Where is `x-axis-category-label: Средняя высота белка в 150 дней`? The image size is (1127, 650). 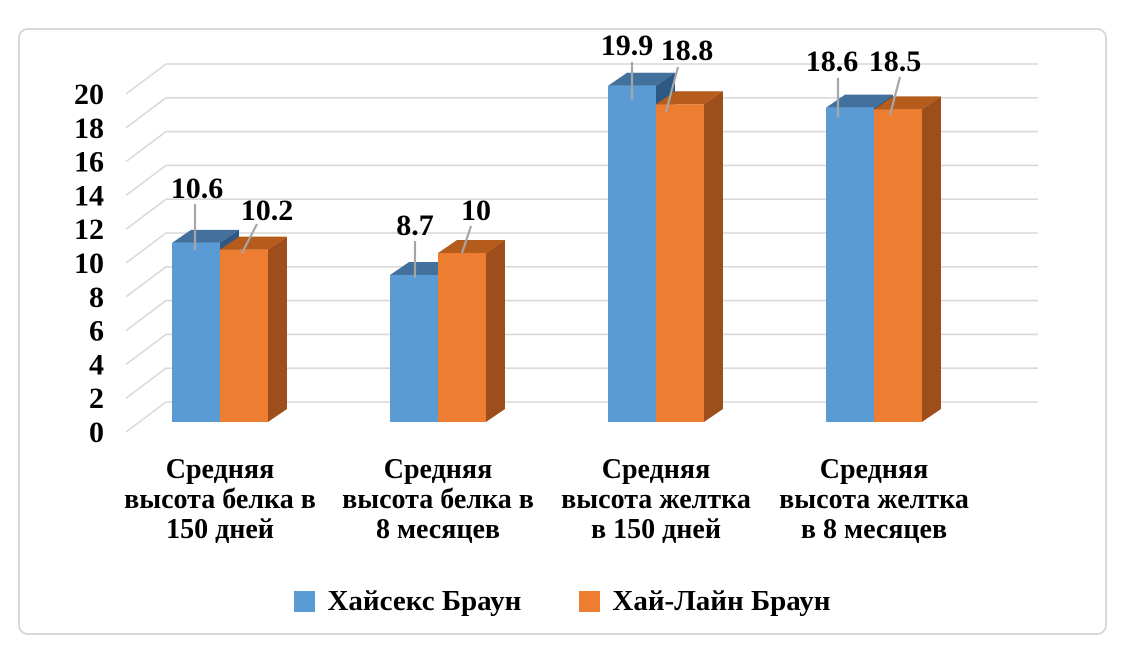 x-axis-category-label: Средняя высота белка в 150 дней is located at coordinates (220, 500).